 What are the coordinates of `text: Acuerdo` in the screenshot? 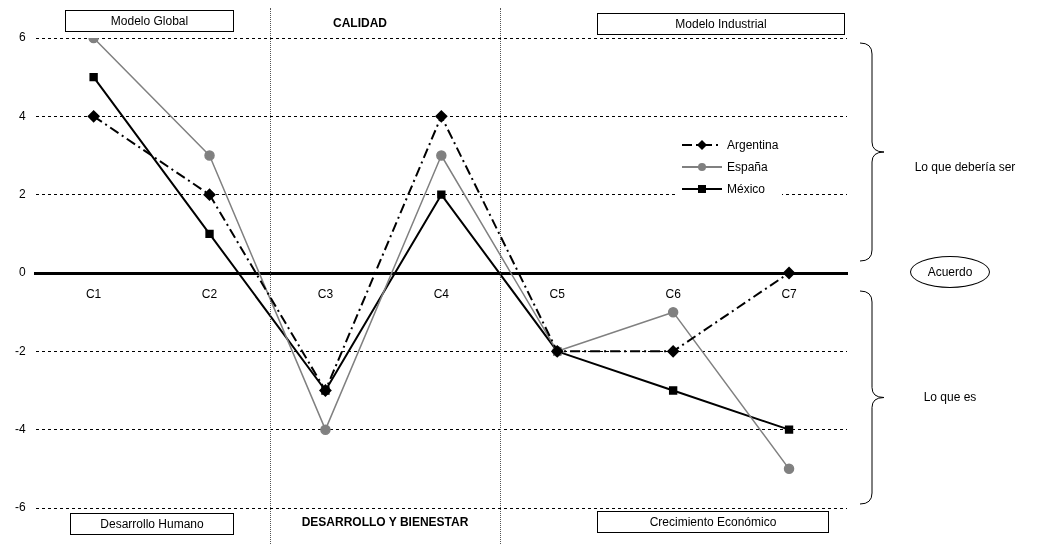 It's located at (950, 272).